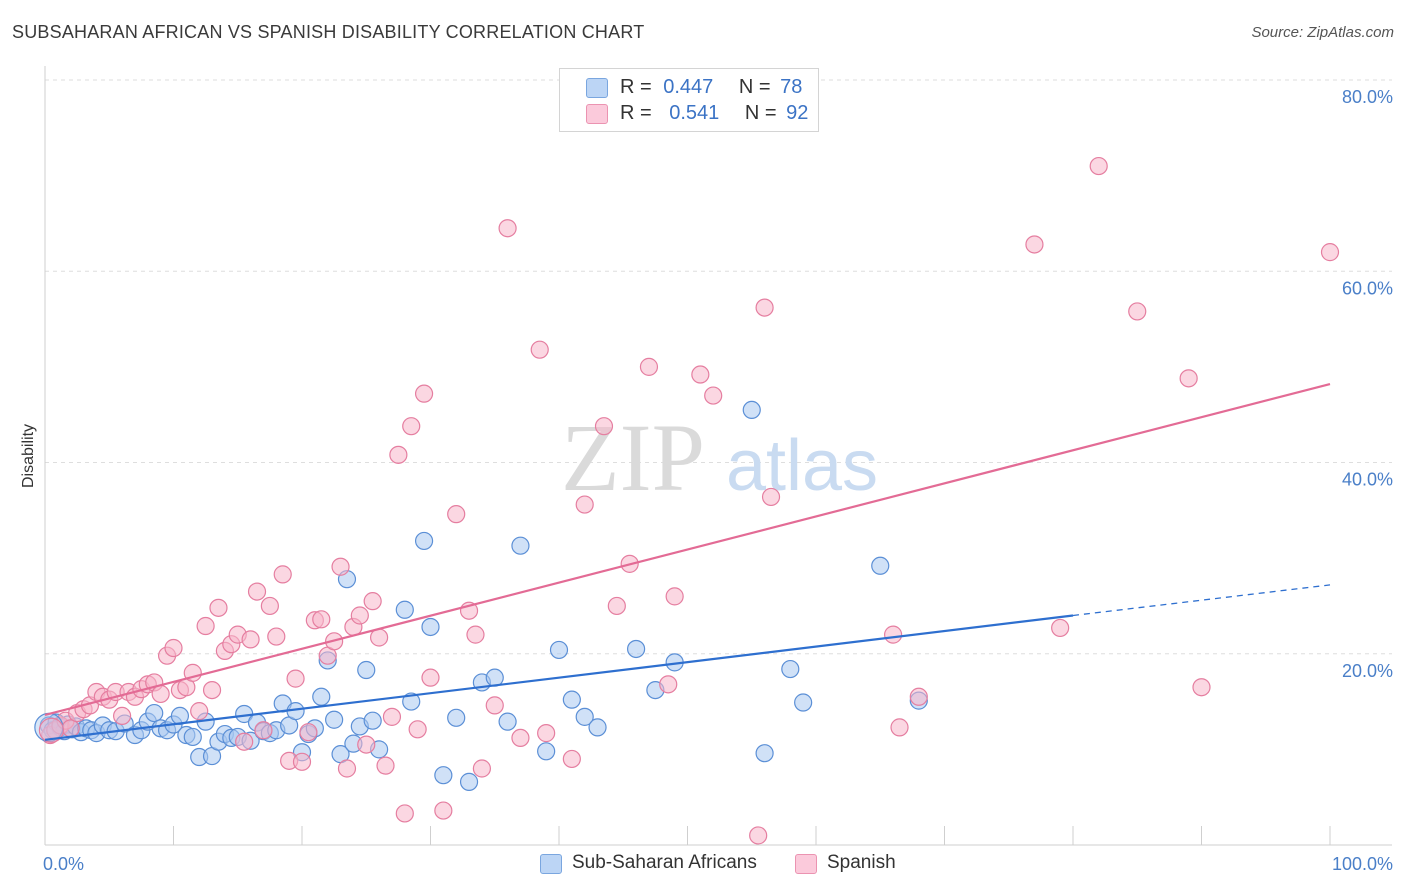 This screenshot has height=892, width=1406. What do you see at coordinates (791, 87) in the screenshot?
I see `legend-n-value: 78` at bounding box center [791, 87].